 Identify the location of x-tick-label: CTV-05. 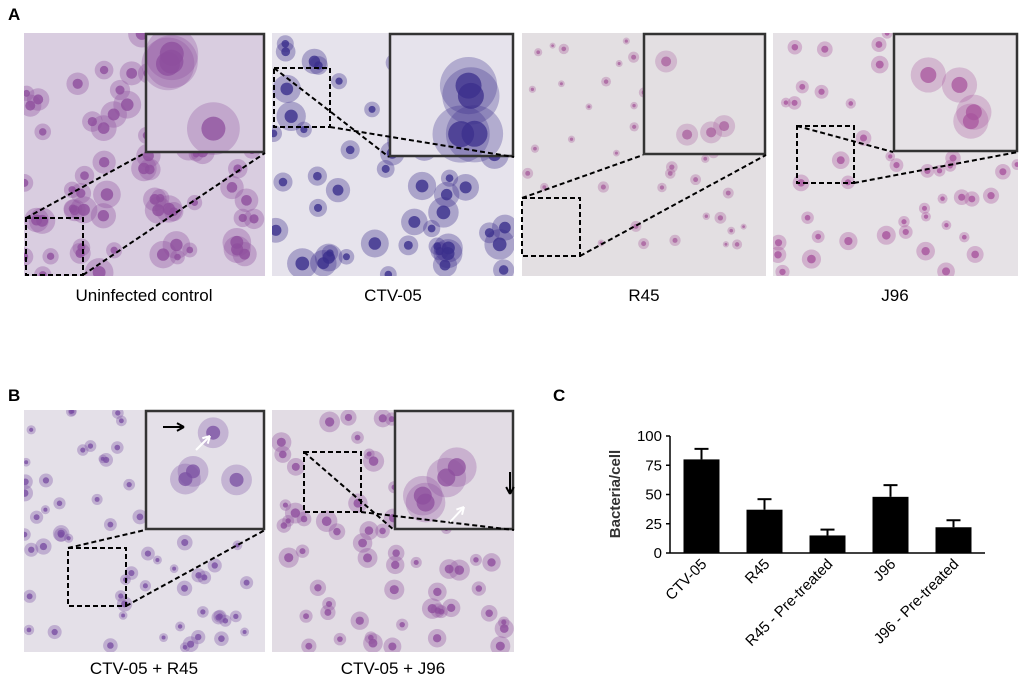
(686, 580).